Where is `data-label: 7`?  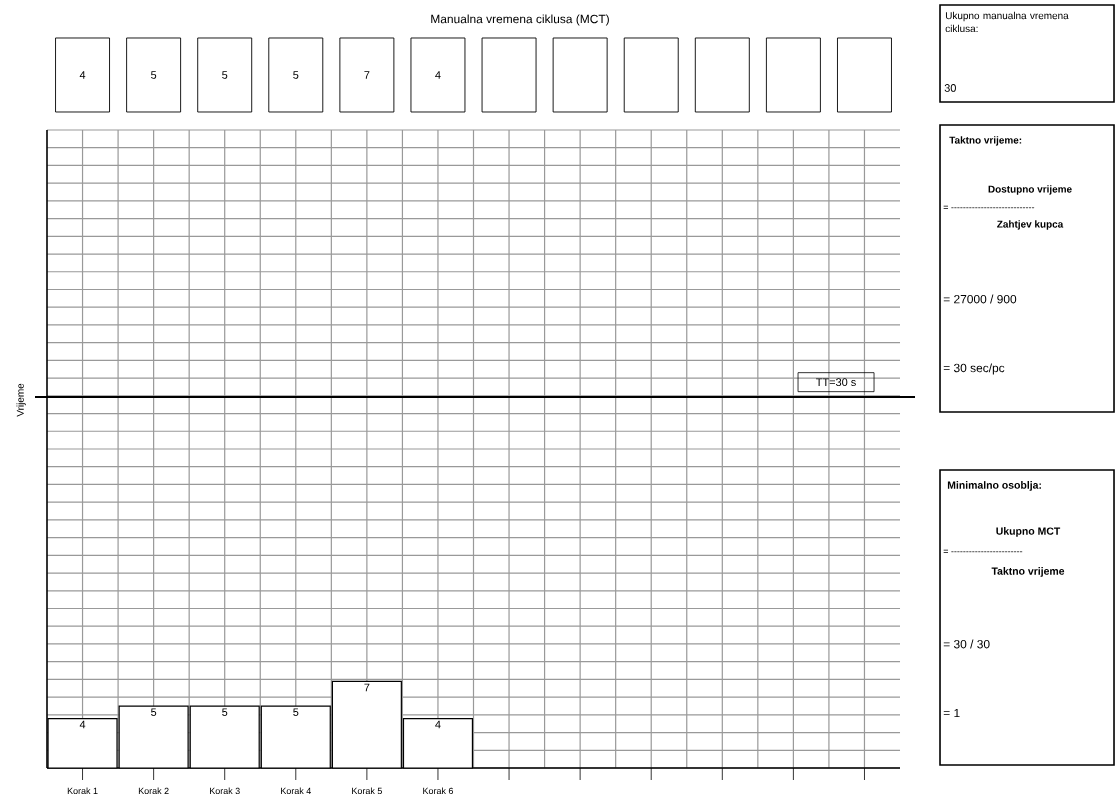
data-label: 7 is located at coordinates (367, 75).